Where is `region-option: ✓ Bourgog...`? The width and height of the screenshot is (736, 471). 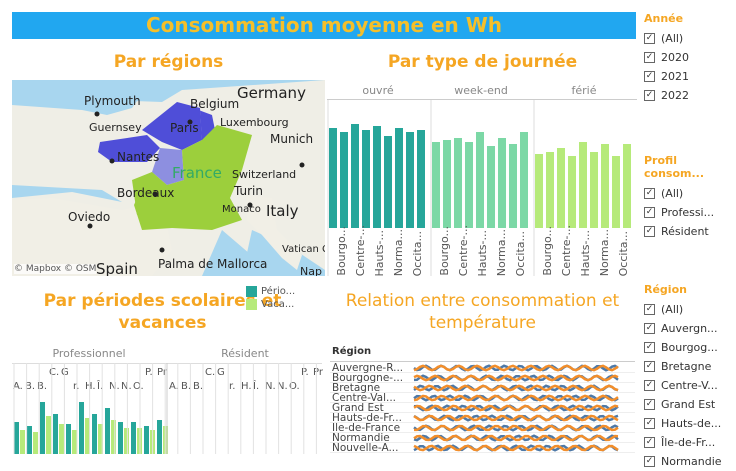
region-option: ✓ Bourgog... is located at coordinates (690, 347).